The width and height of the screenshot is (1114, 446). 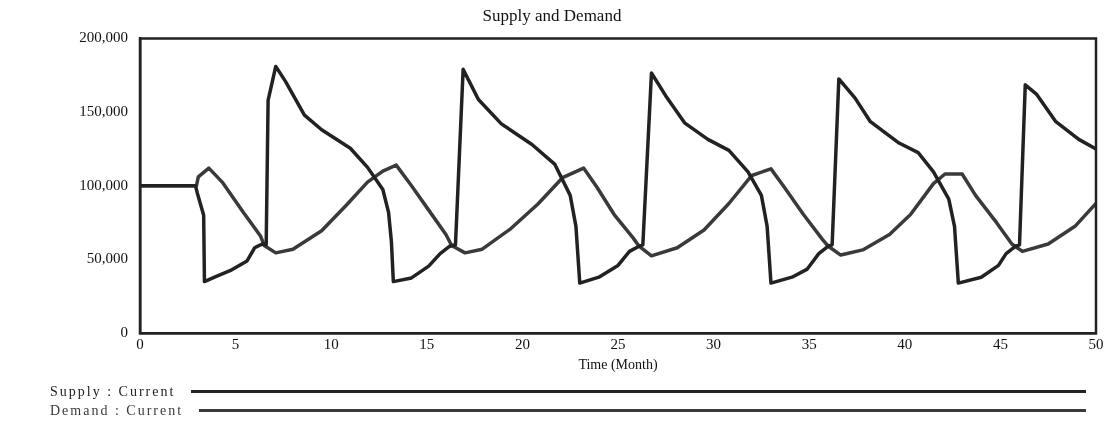 I want to click on x-tick-label: 50, so click(x=1096, y=344).